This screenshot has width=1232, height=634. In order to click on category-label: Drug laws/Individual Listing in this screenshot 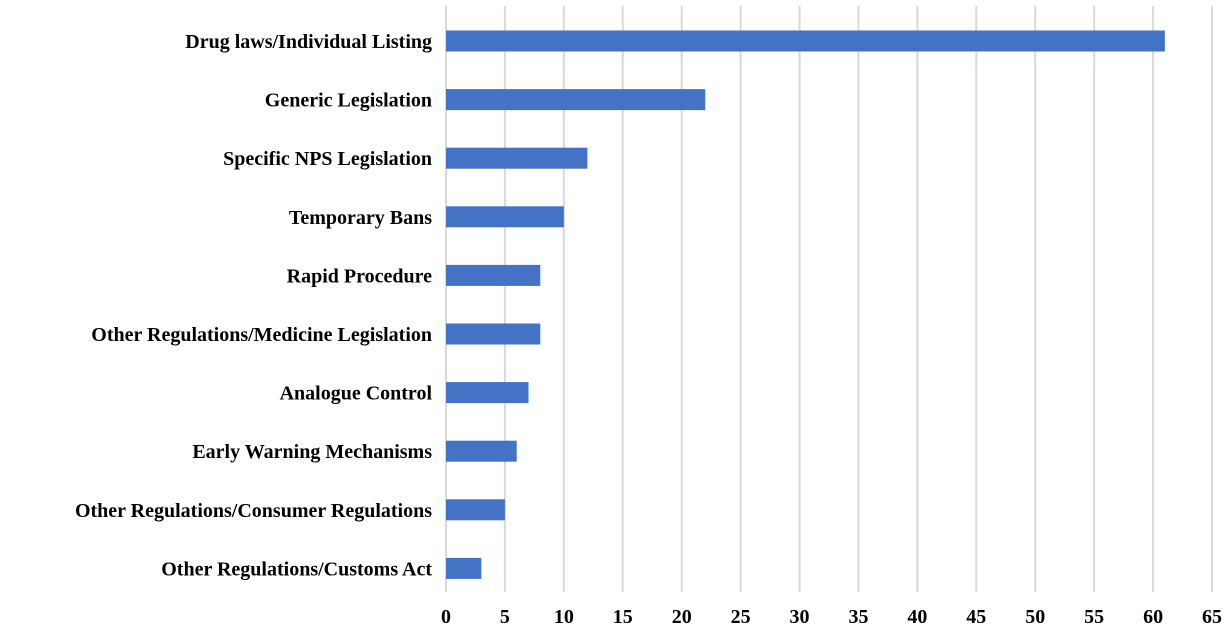, I will do `click(308, 42)`.